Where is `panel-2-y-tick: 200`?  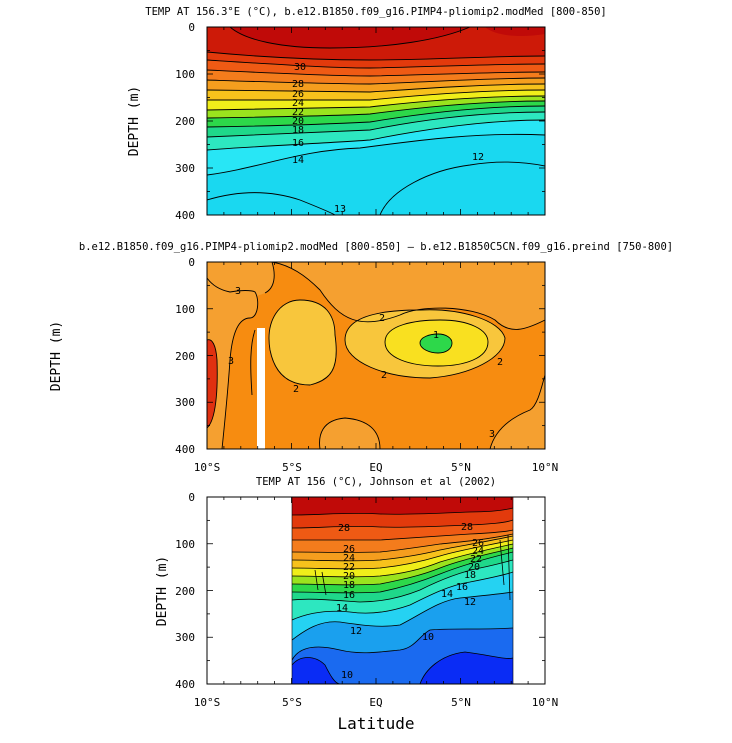 panel-2-y-tick: 200 is located at coordinates (185, 356).